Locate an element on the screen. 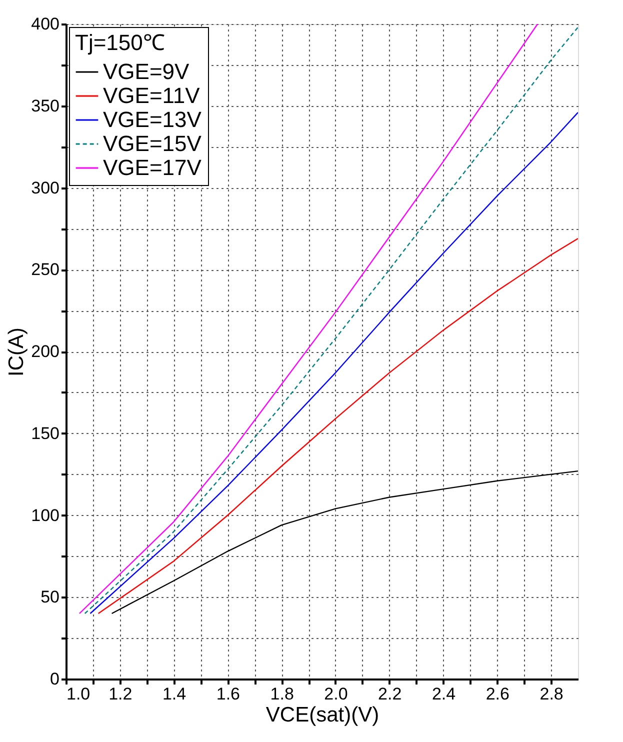 The image size is (623, 742). x-tick-label: 1.8 is located at coordinates (282, 694).